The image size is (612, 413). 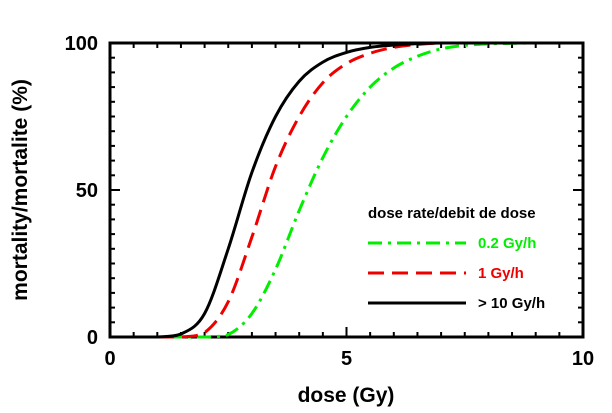 What do you see at coordinates (92, 338) in the screenshot?
I see `y-tick-label: 0` at bounding box center [92, 338].